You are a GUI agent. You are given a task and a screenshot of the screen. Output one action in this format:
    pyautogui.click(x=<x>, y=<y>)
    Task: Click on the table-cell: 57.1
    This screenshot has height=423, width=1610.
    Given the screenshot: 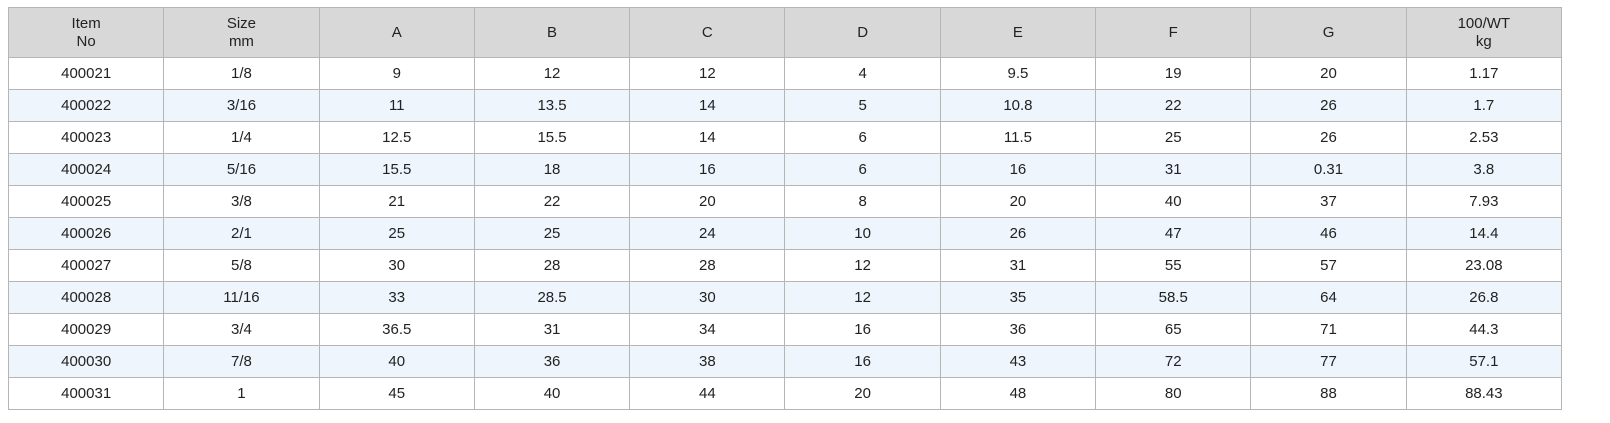 What is the action you would take?
    pyautogui.click(x=1484, y=361)
    